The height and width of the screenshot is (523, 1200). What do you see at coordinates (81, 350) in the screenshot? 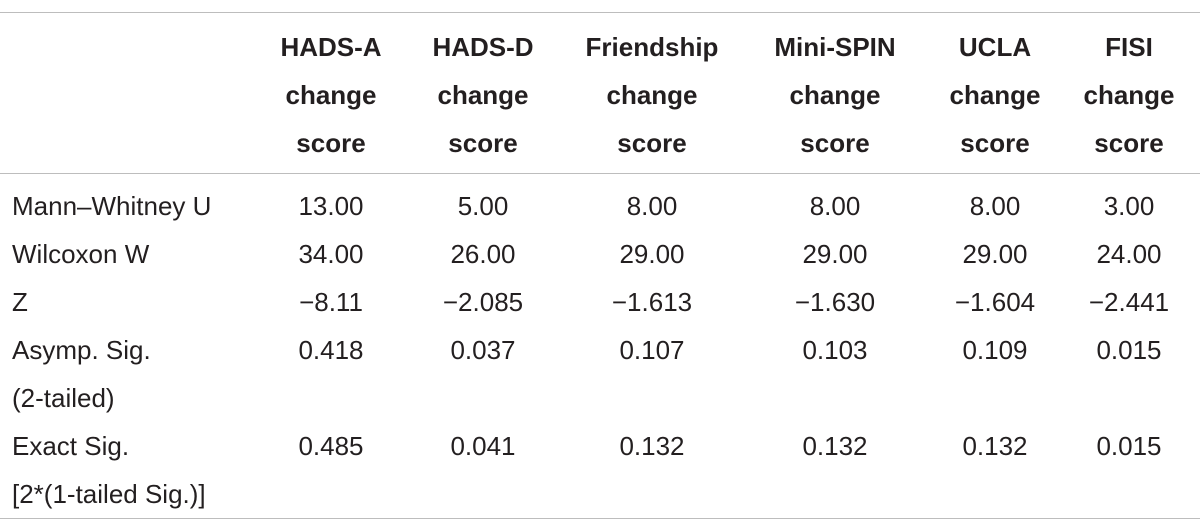
I see `row-label-text: Asymp. Sig.` at bounding box center [81, 350].